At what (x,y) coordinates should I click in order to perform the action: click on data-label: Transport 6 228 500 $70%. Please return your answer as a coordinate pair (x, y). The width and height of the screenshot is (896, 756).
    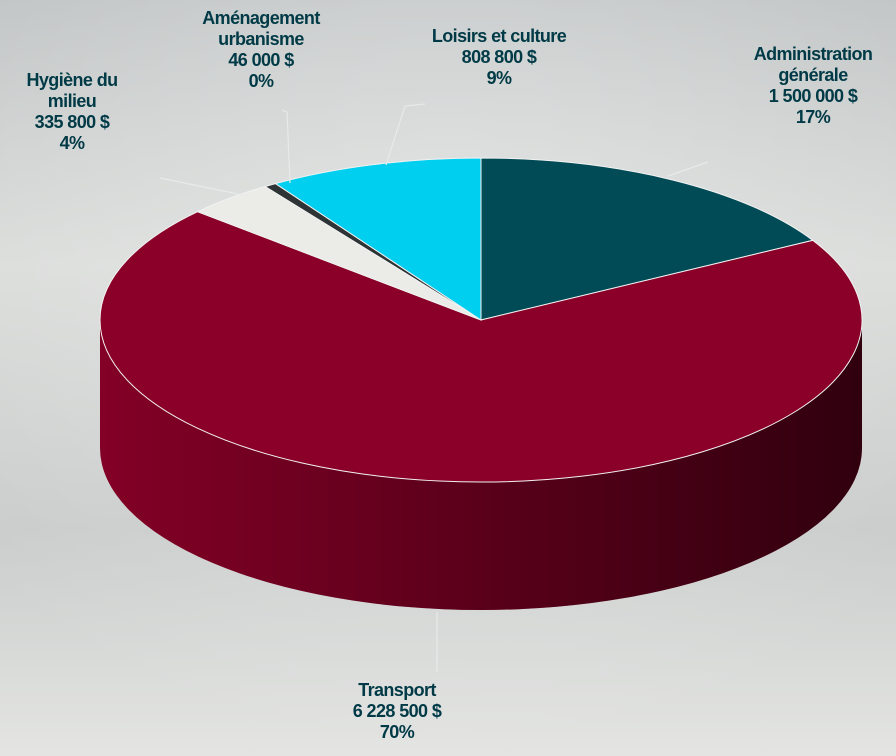
    Looking at the image, I should click on (397, 711).